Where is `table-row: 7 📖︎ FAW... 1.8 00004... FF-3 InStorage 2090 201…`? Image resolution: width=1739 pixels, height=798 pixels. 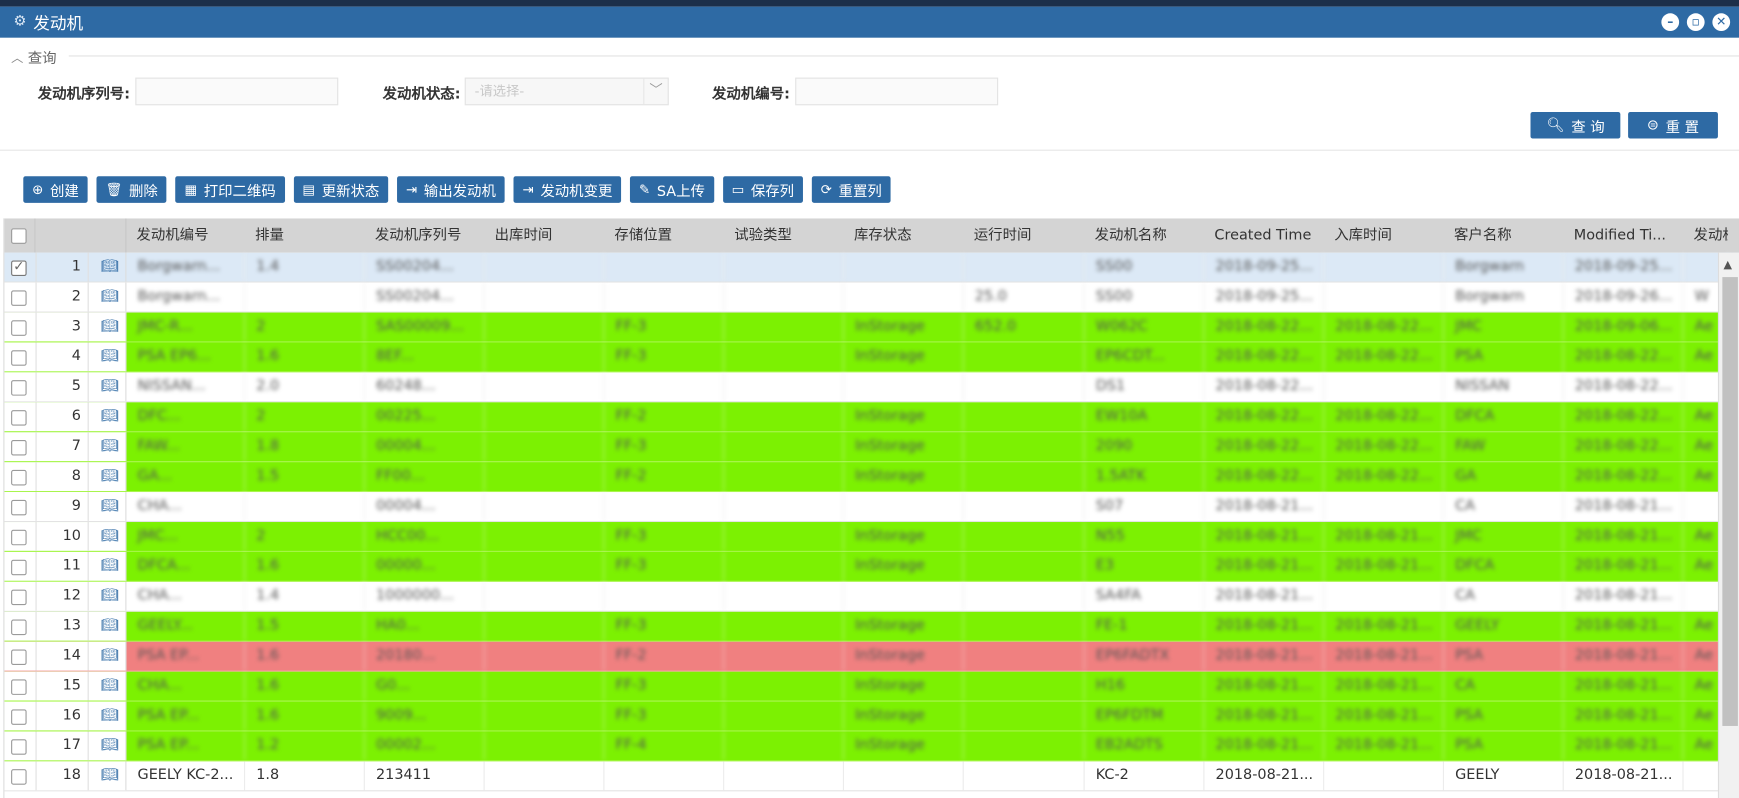 table-row: 7 📖︎ FAW... 1.8 00004... FF-3 InStorage 2090 201… is located at coordinates (871, 447).